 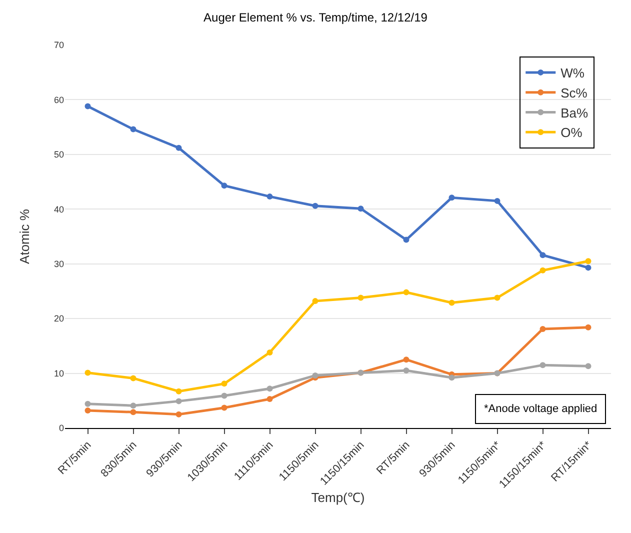 What do you see at coordinates (61, 428) in the screenshot?
I see `y-tick-label: 0` at bounding box center [61, 428].